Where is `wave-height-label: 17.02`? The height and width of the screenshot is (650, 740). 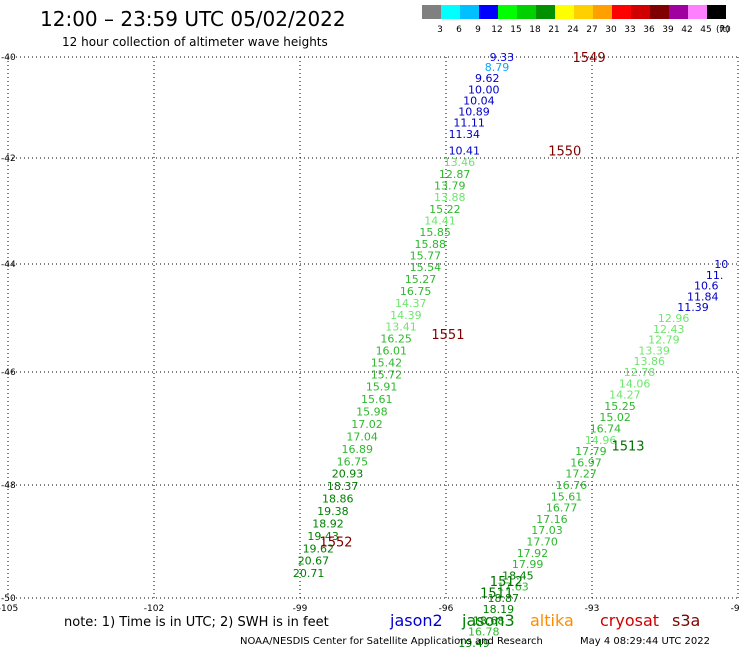
wave-height-label: 17.02 is located at coordinates (367, 424).